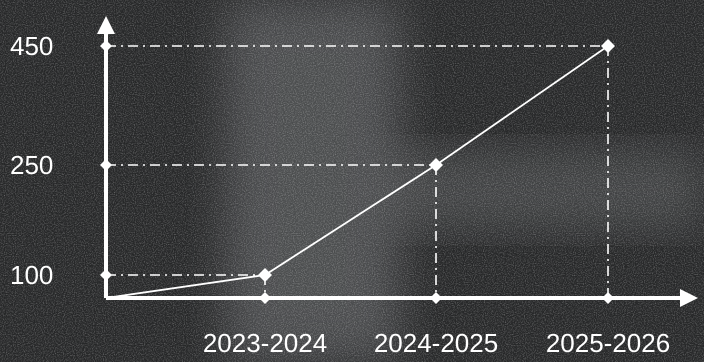 The height and width of the screenshot is (362, 704). Describe the element at coordinates (106, 25) in the screenshot. I see `y-axis-arrow` at that location.